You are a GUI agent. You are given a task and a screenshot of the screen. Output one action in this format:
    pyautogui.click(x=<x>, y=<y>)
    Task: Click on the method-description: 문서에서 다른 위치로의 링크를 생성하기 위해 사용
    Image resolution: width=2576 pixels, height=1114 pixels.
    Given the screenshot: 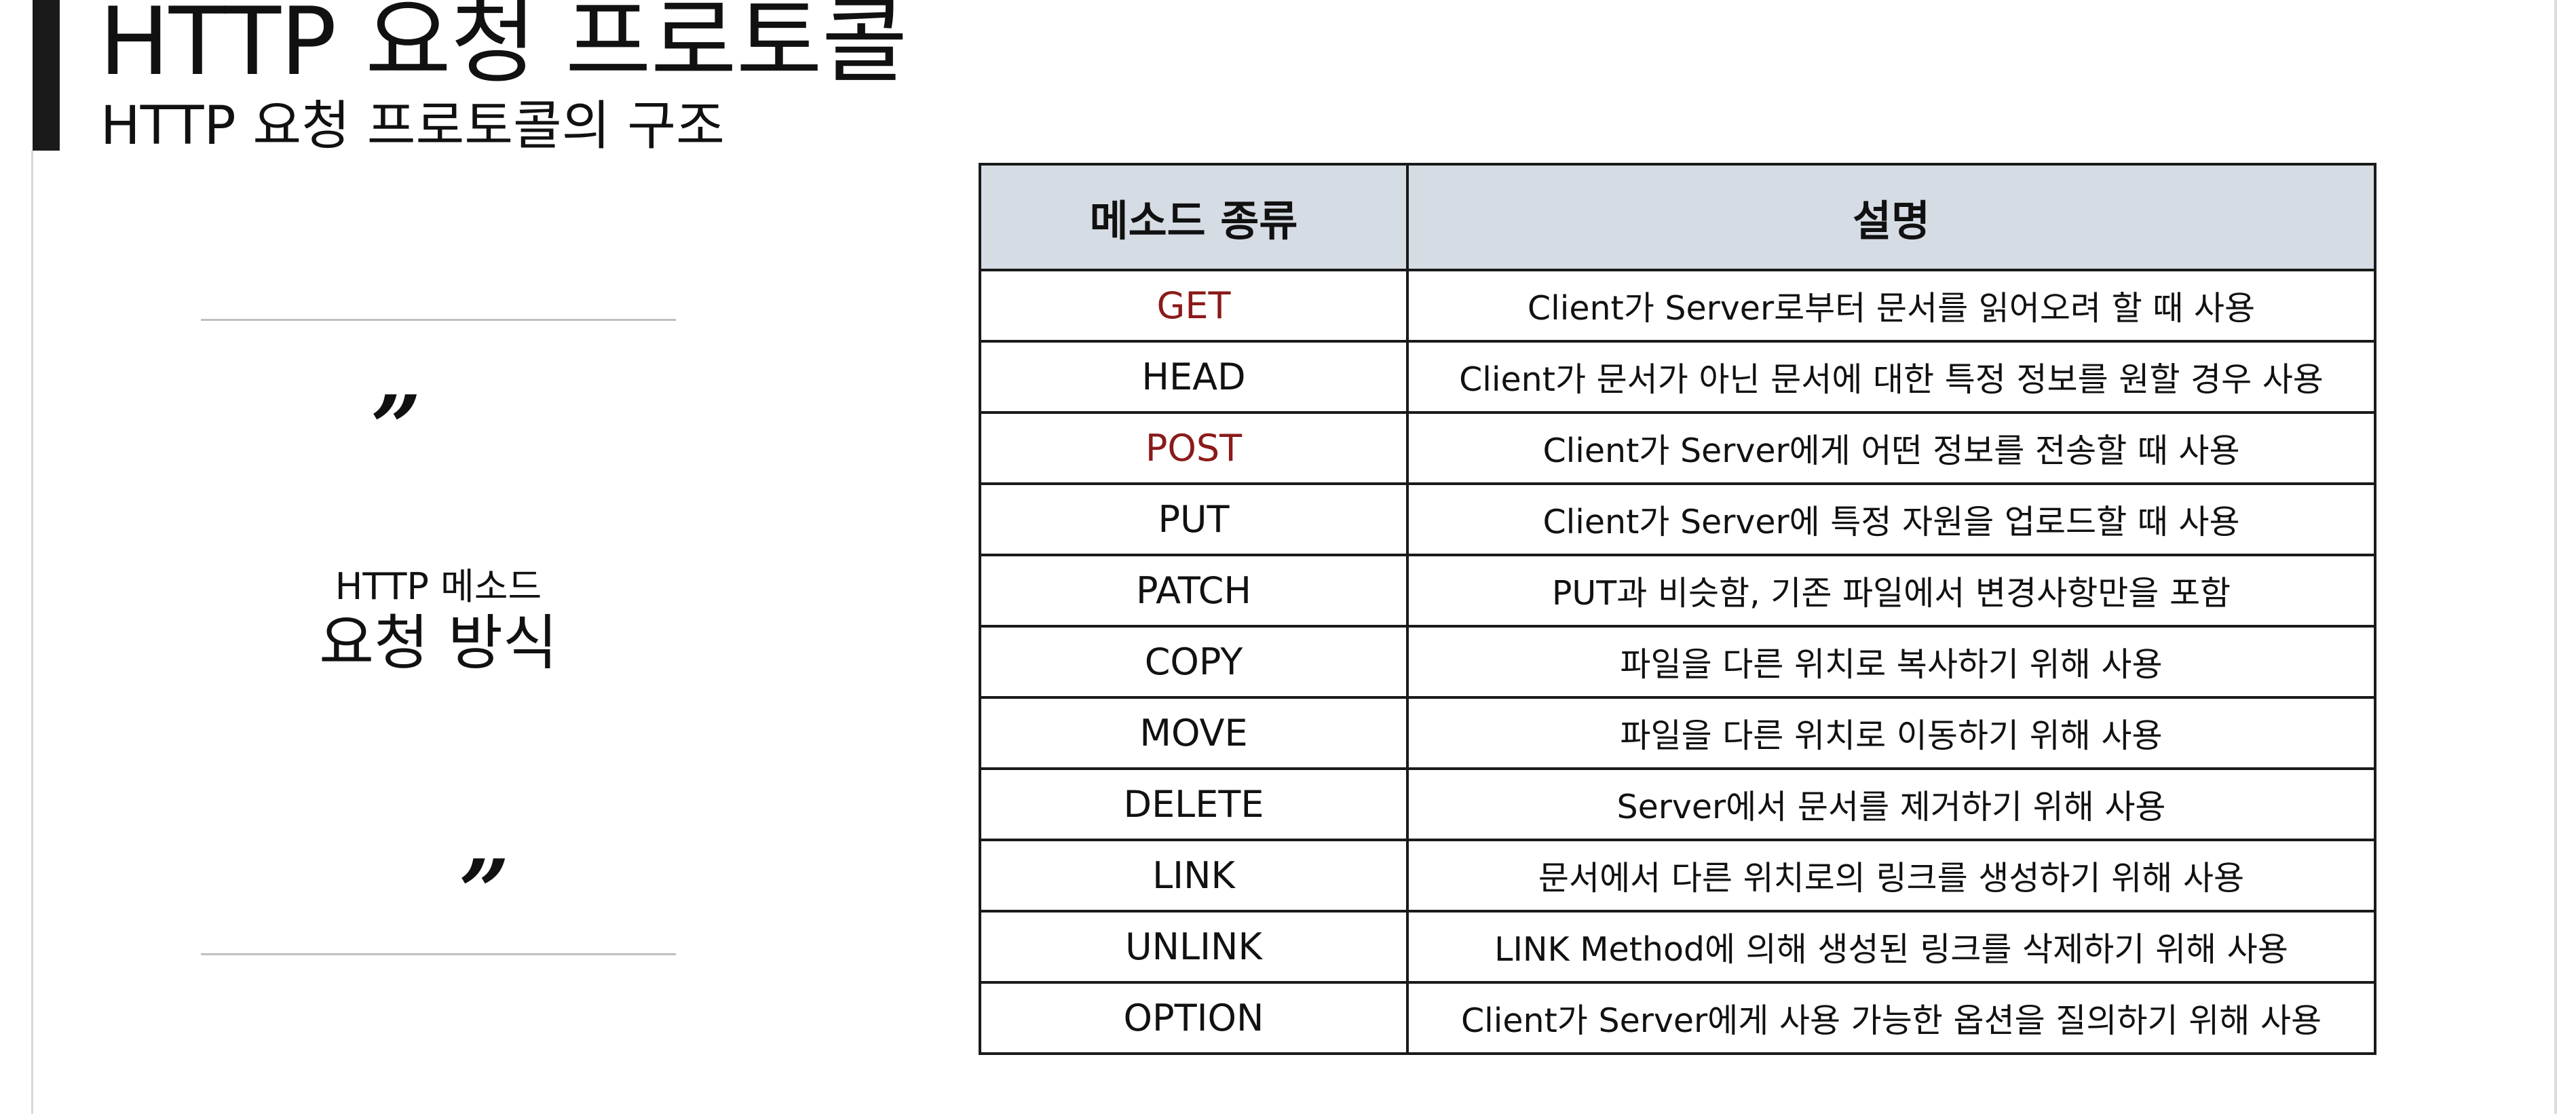 What is the action you would take?
    pyautogui.click(x=1891, y=876)
    